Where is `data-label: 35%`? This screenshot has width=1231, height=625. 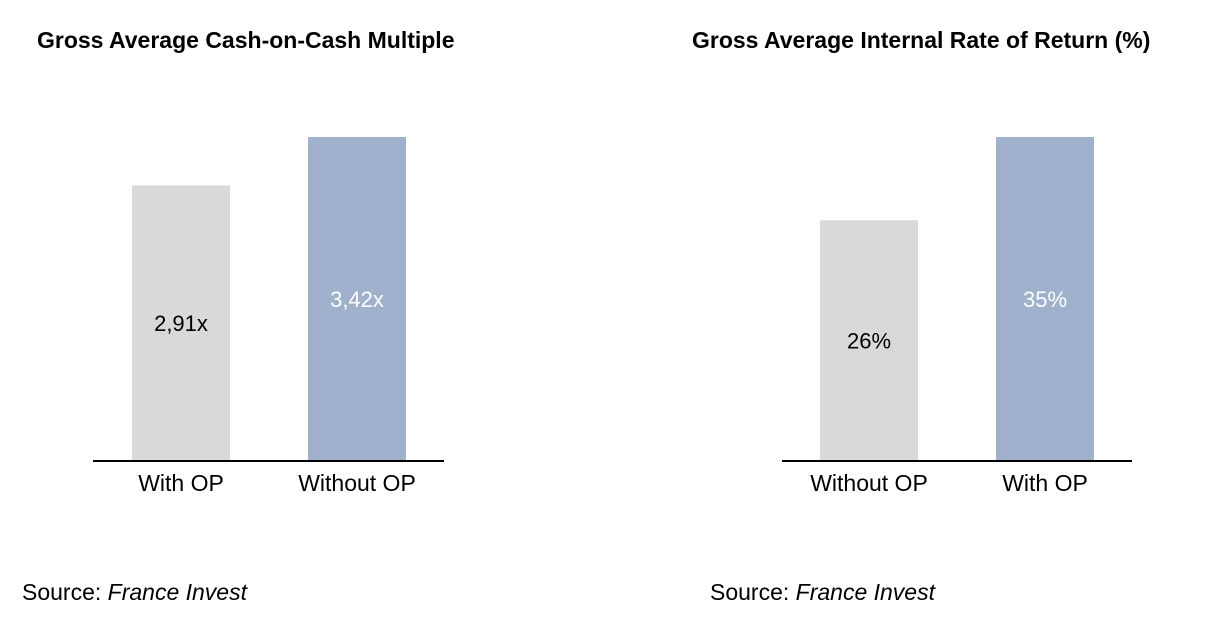 data-label: 35% is located at coordinates (1045, 299).